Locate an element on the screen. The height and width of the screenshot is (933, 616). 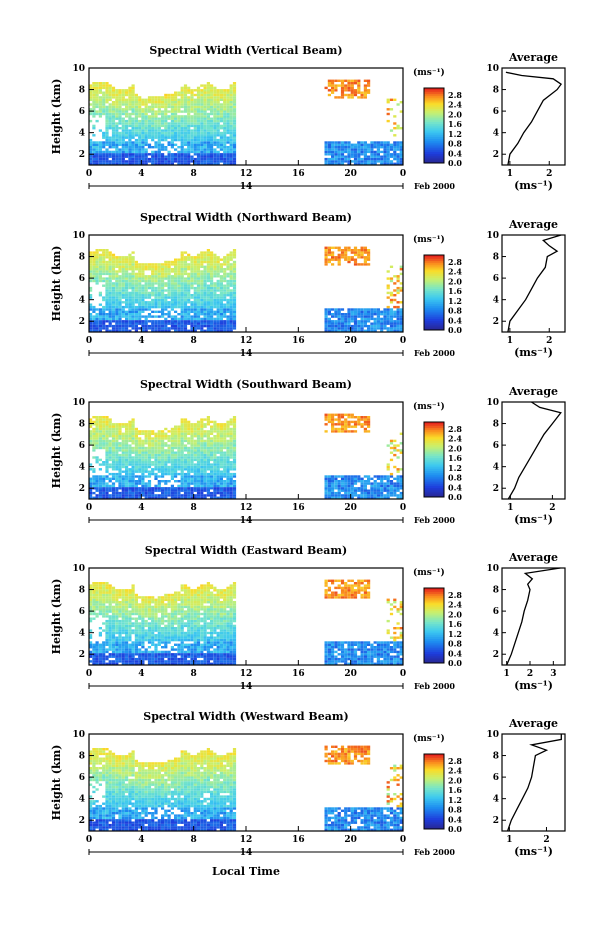
avg-x-tick-label: 3 is located at coordinates (553, 674).